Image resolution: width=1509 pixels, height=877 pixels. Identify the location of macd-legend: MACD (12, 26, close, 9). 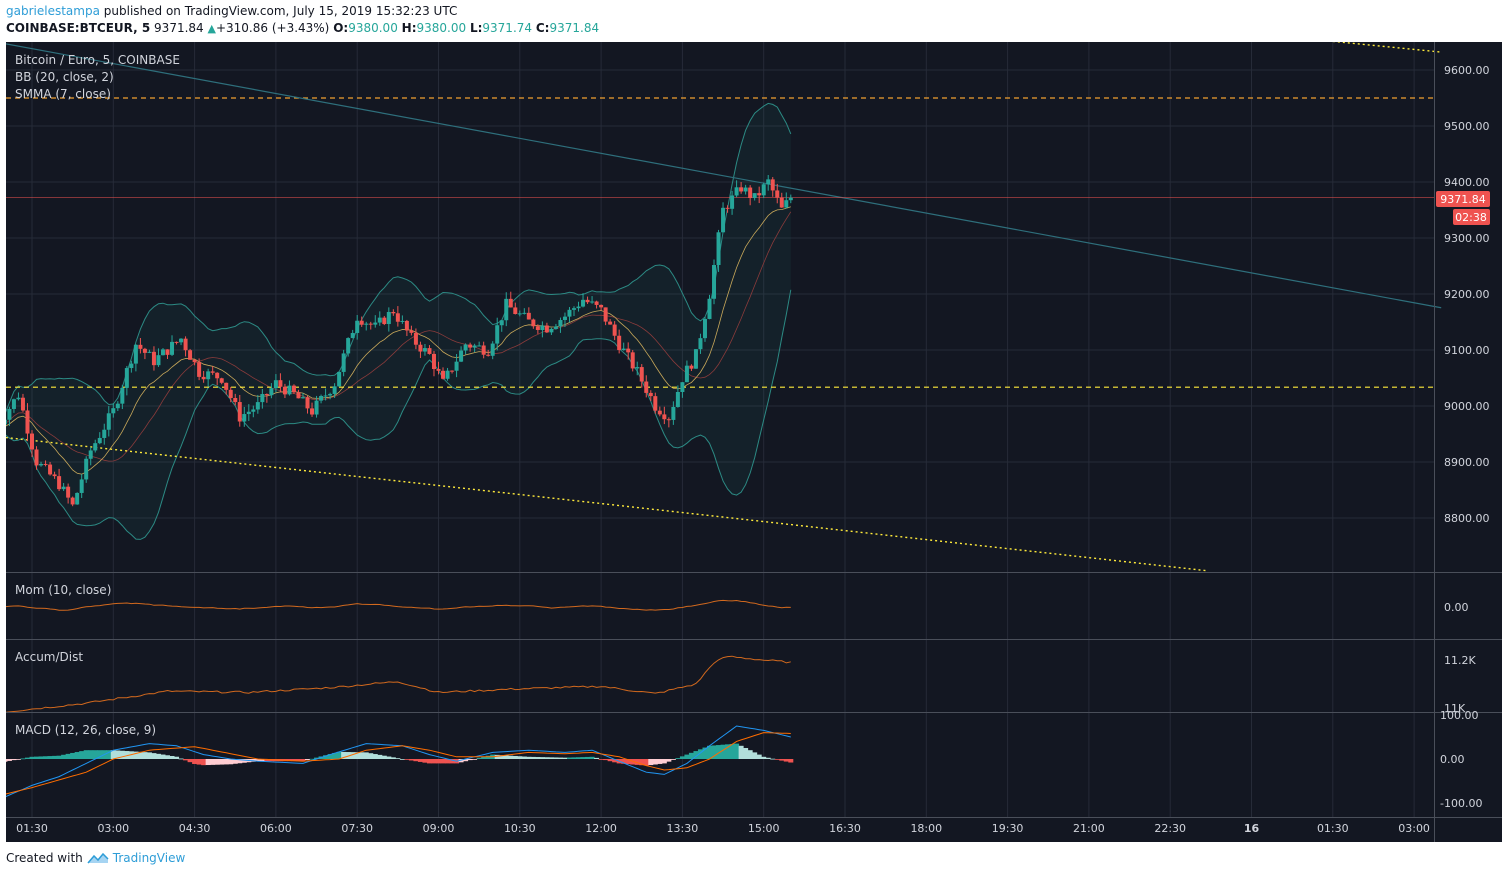
(85, 730).